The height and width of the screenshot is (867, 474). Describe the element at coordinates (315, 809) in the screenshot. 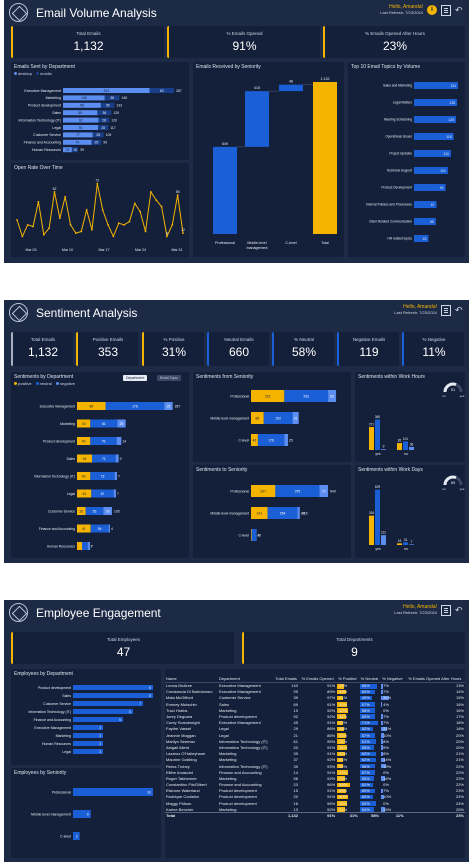

I see `table-row: Karine Bencher Marketing 13 92% 31% 54% 15% 25%` at that location.